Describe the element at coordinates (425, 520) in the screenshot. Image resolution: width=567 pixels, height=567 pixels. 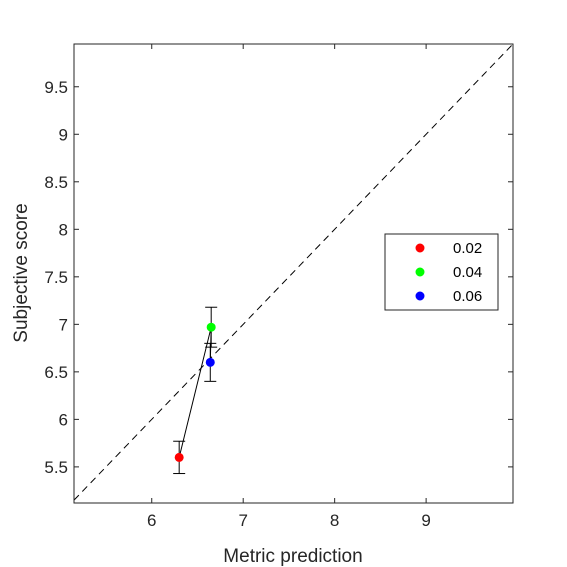
I see `x-tick-label: 9` at that location.